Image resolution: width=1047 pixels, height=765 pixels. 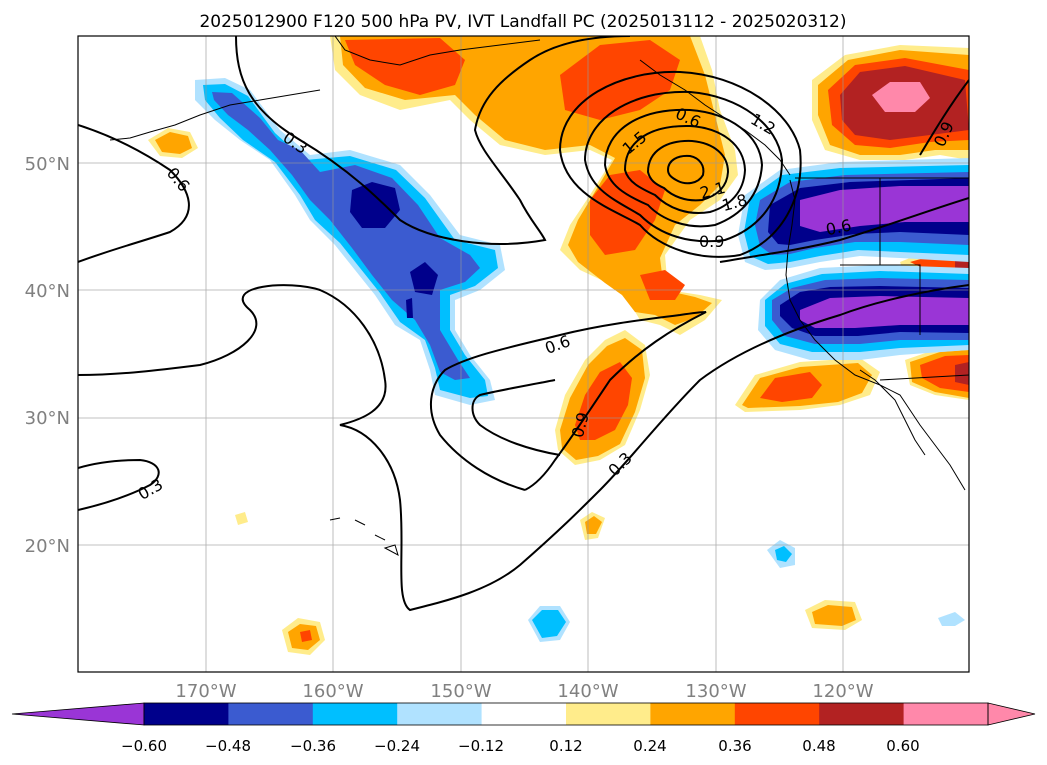 What do you see at coordinates (306, 636) in the screenshot?
I see `shade-dot-4-core` at bounding box center [306, 636].